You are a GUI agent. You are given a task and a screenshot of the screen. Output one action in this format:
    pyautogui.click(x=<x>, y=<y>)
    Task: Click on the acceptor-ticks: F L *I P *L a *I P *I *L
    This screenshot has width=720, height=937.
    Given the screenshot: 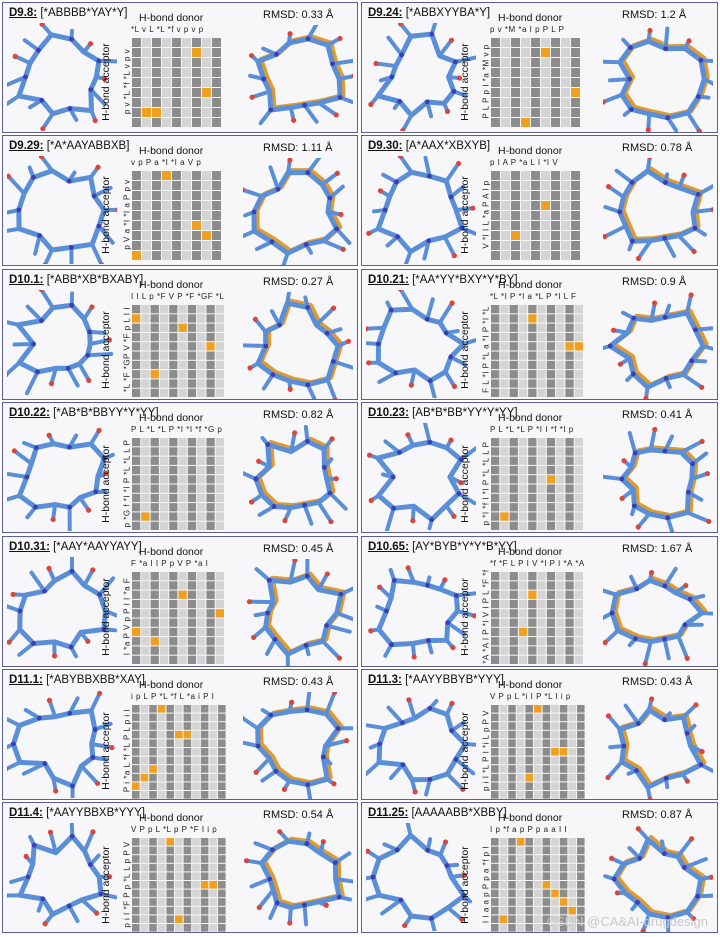 What is the action you would take?
    pyautogui.click(x=486, y=350)
    